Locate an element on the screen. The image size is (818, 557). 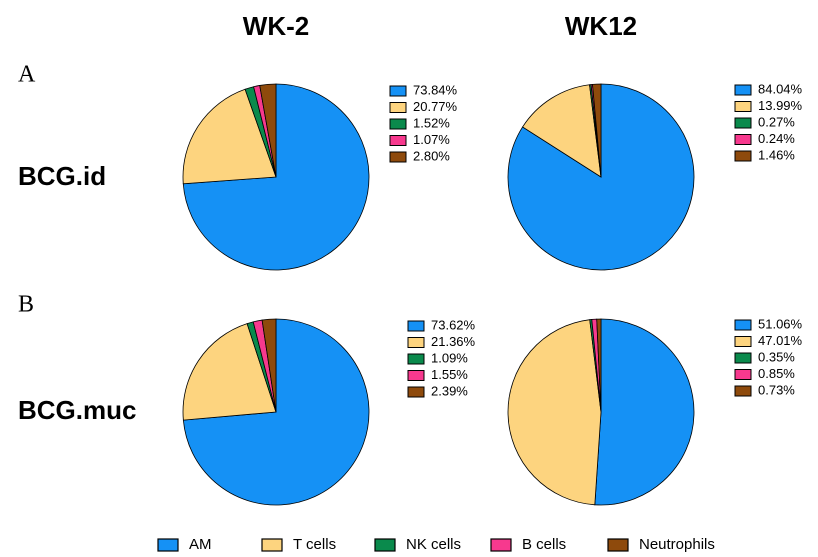
value-label: 0.24% is located at coordinates (776, 138).